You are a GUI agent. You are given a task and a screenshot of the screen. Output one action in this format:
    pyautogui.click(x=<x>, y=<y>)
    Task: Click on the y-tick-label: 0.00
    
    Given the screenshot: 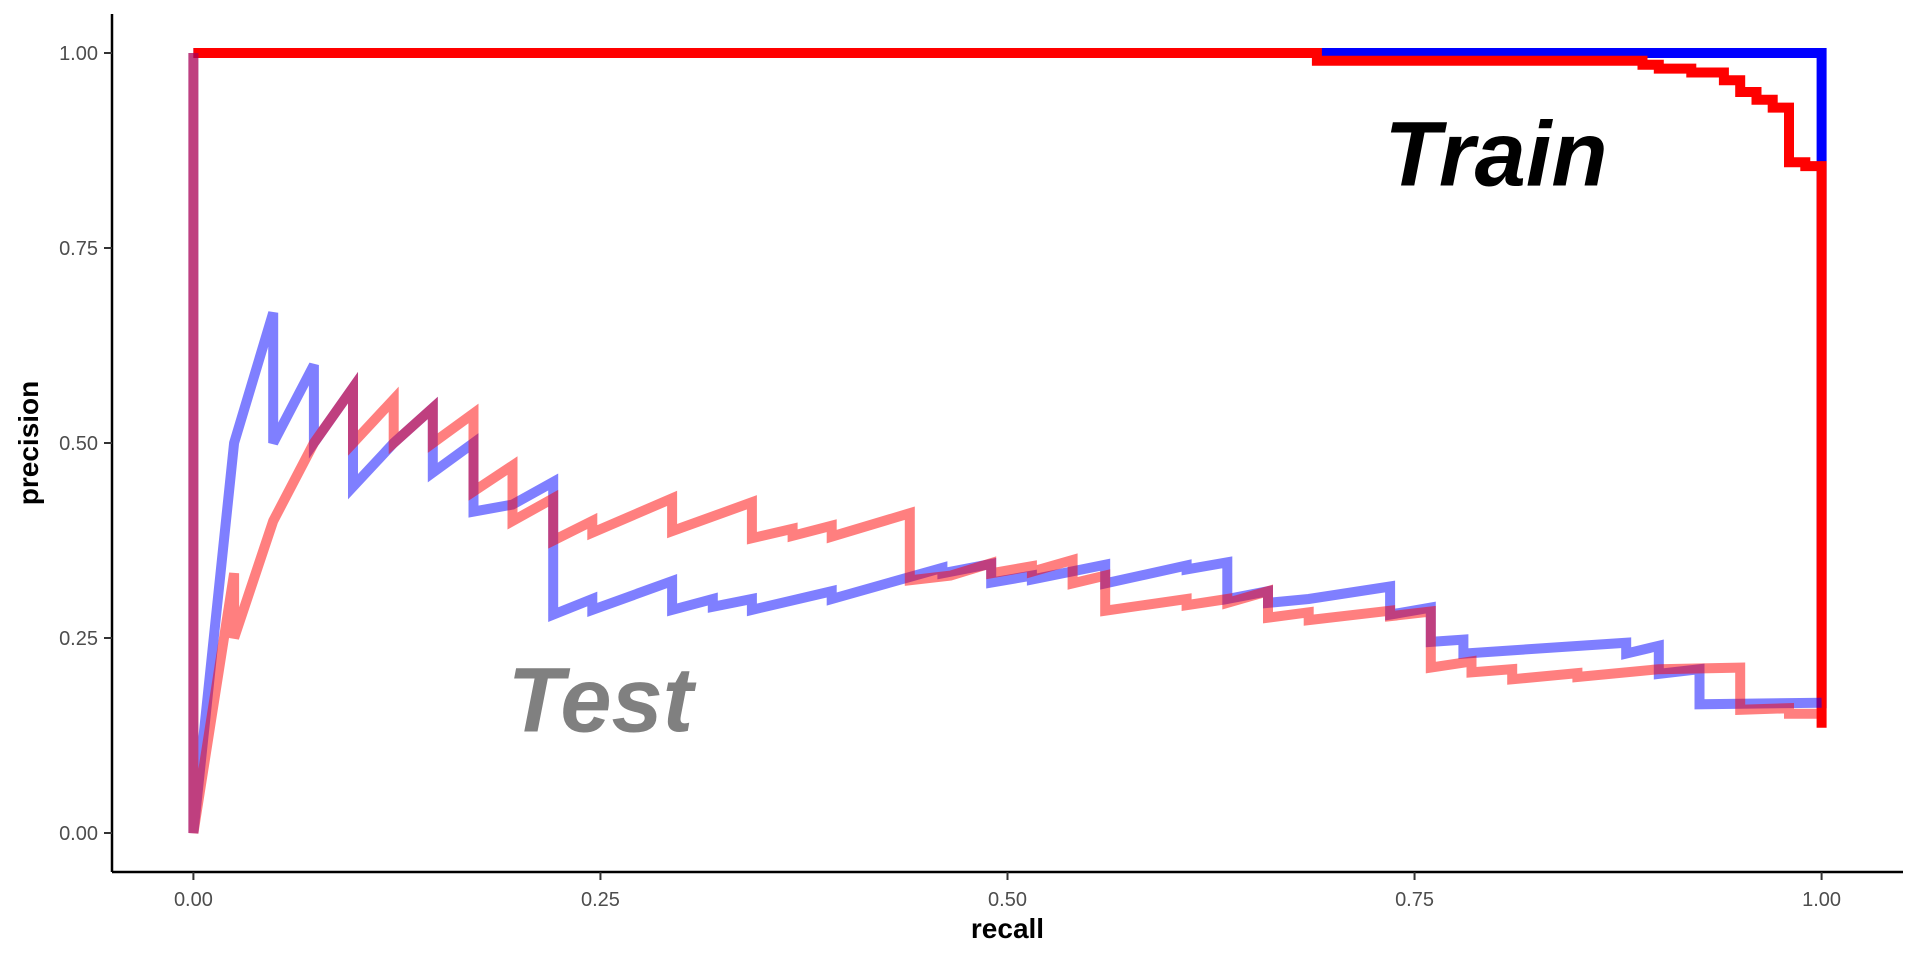 What is the action you would take?
    pyautogui.click(x=78, y=834)
    